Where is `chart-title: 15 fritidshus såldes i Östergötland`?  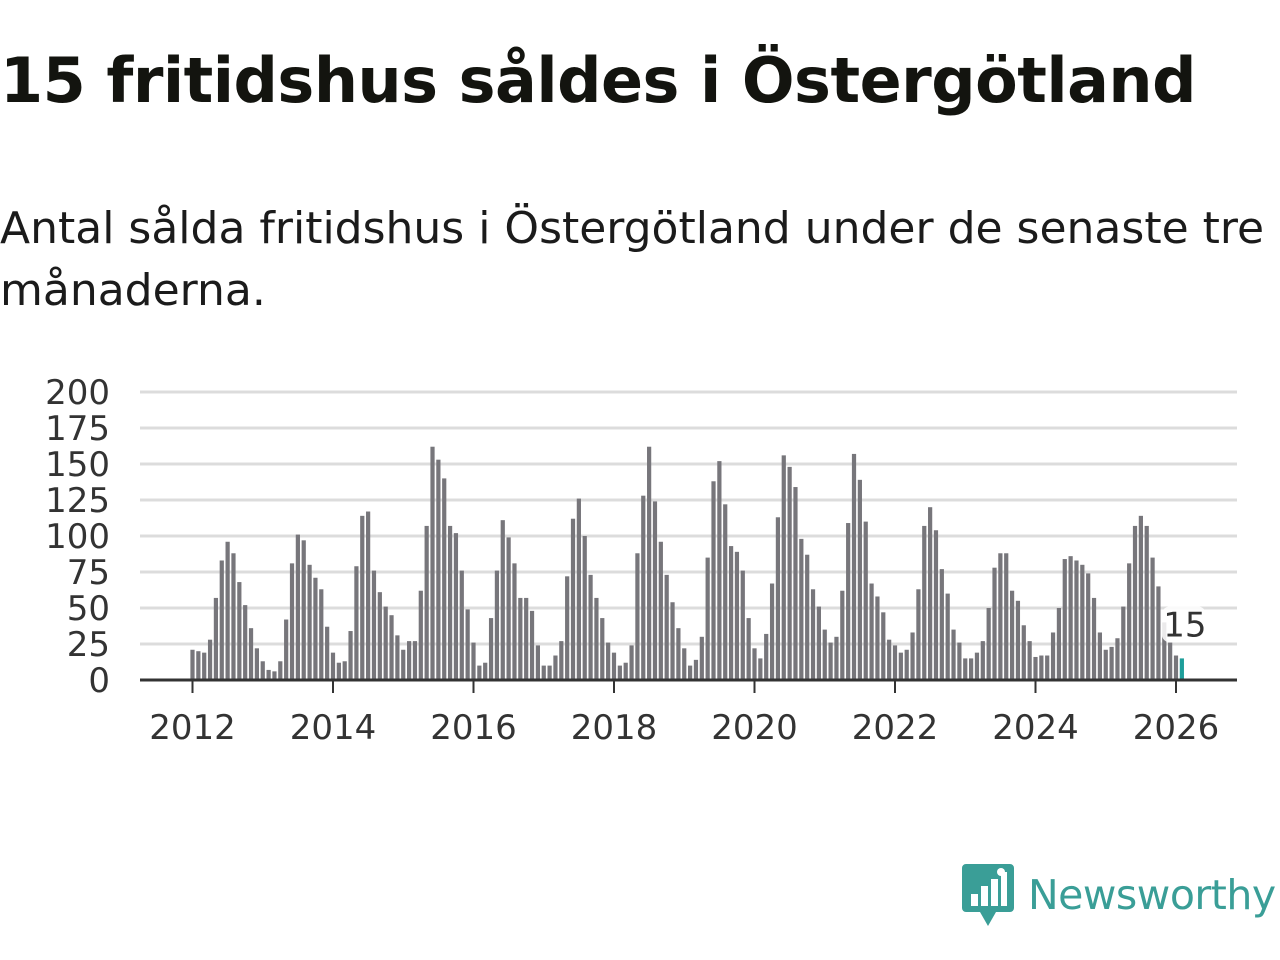
chart-title: 15 fritidshus såldes i Östergötland is located at coordinates (598, 80).